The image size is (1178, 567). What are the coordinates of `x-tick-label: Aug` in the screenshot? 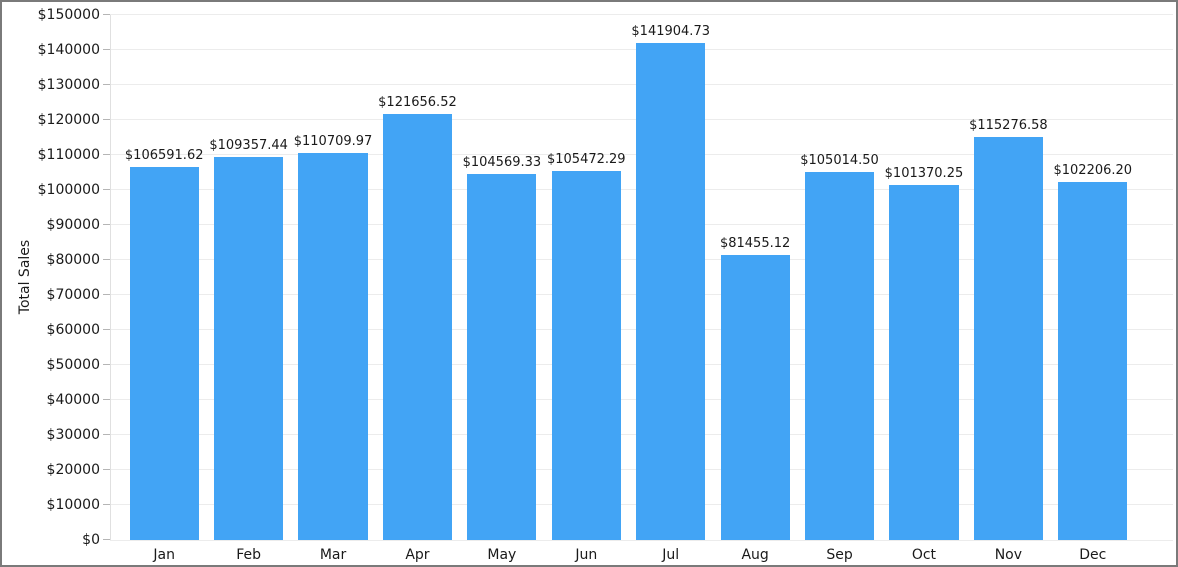 It's located at (755, 555).